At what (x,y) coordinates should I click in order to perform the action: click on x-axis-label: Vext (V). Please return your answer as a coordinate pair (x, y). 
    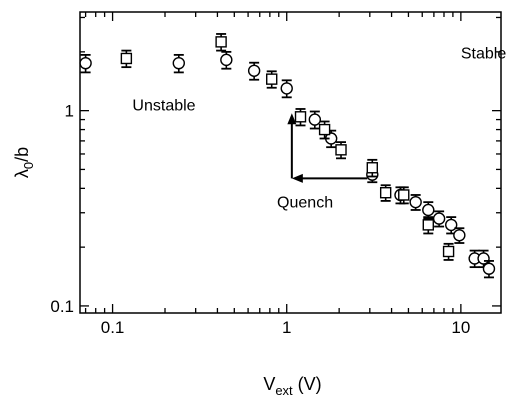
    Looking at the image, I should click on (292, 386).